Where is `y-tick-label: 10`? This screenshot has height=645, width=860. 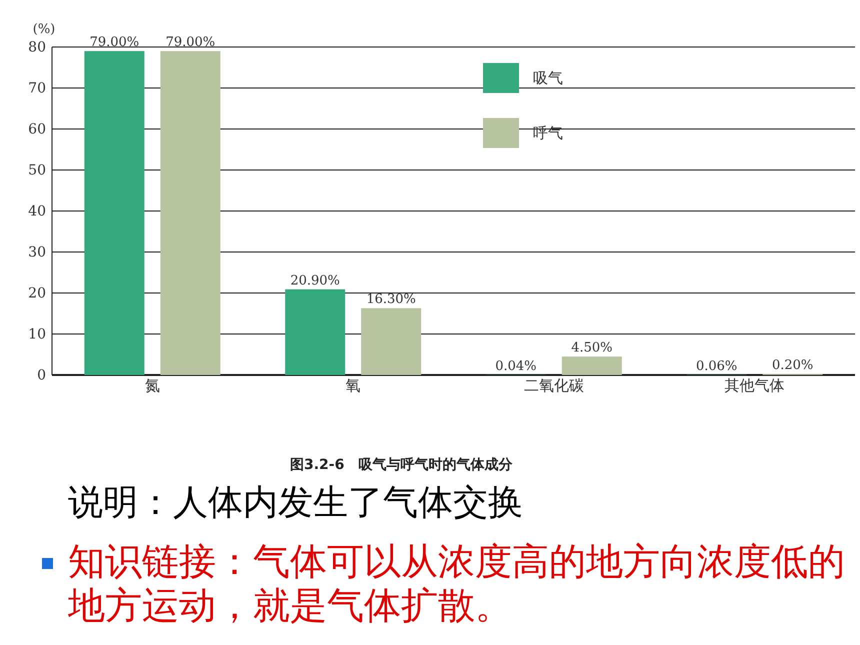 y-tick-label: 10 is located at coordinates (37, 334).